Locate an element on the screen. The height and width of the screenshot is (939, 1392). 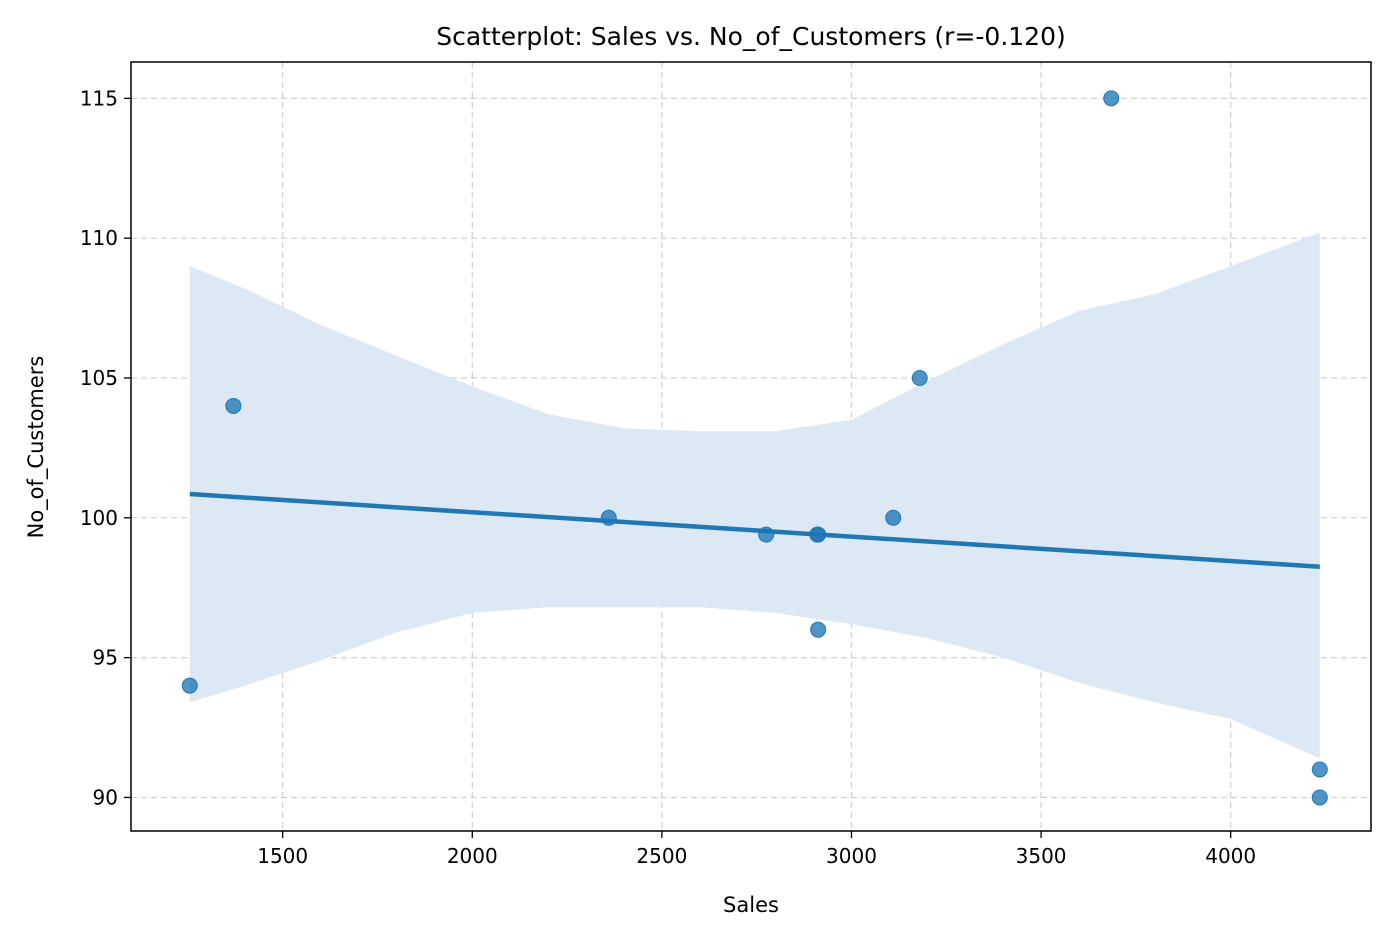
regression-line-layer is located at coordinates (754, 530).